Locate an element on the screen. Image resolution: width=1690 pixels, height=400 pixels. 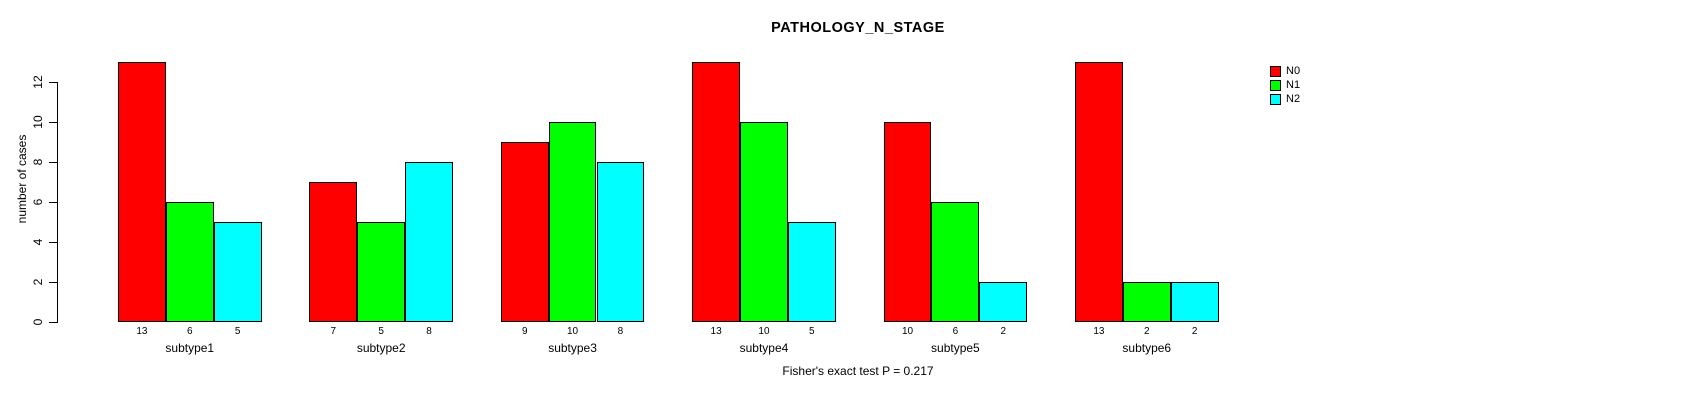
bar-value-label: 9 is located at coordinates (524, 331).